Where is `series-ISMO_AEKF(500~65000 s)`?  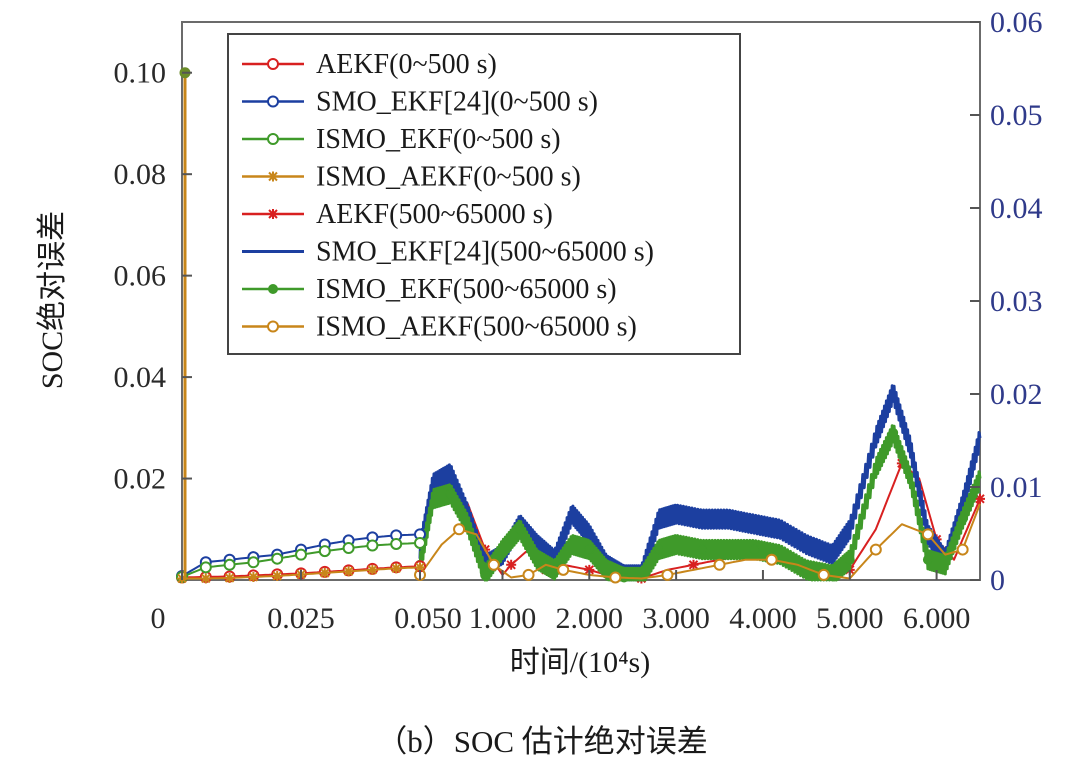 series-ISMO_AEKF(500~65000 s) is located at coordinates (697, 543).